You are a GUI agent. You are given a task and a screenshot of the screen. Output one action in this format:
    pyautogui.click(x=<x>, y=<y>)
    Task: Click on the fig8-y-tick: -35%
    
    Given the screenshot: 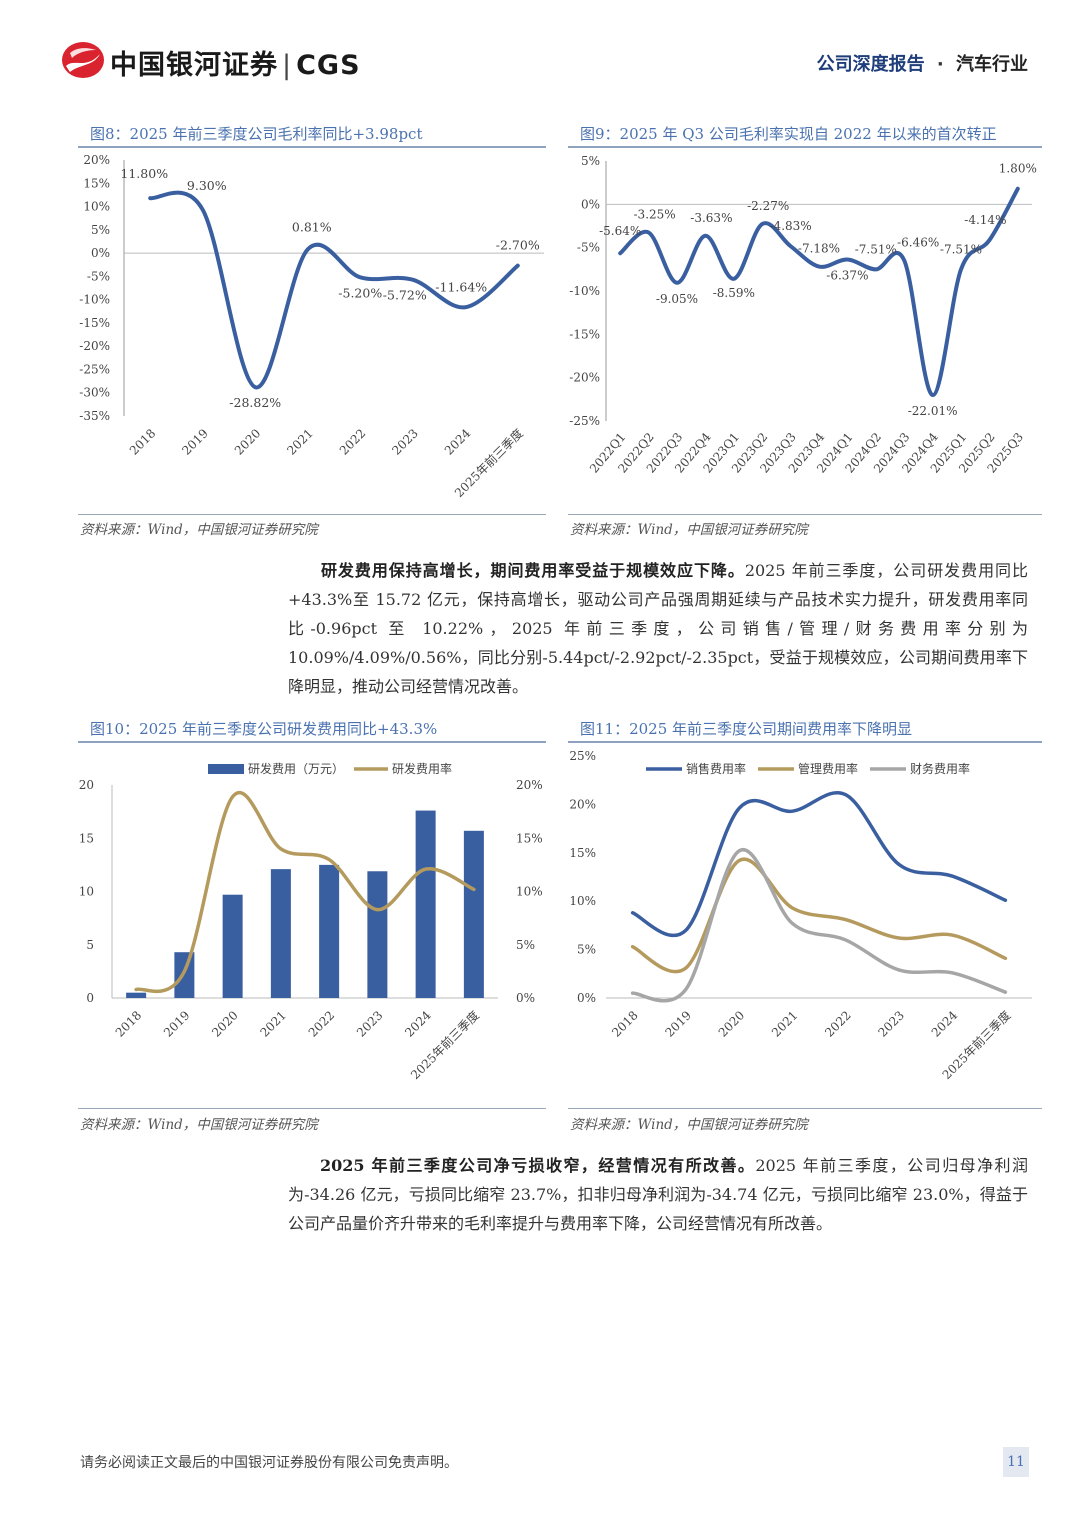 What is the action you would take?
    pyautogui.click(x=94, y=416)
    